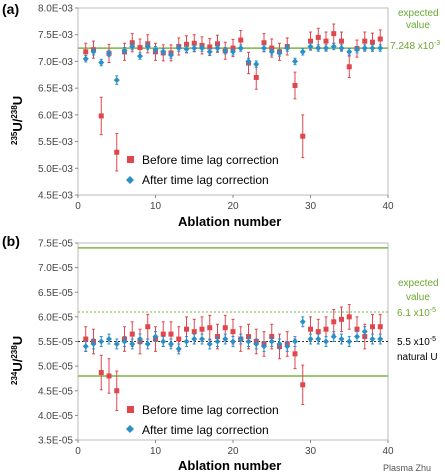 Image resolution: width=445 pixels, height=474 pixels. What do you see at coordinates (407, 468) in the screenshot?
I see `watermark: Plasma Zhu` at bounding box center [407, 468].